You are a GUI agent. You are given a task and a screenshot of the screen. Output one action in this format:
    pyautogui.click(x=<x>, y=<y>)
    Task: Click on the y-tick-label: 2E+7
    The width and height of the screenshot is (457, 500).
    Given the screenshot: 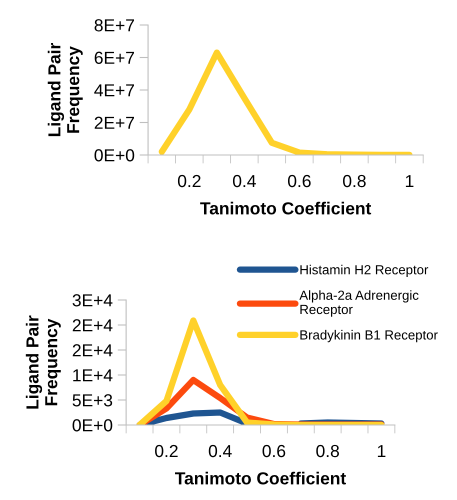 What is the action you would take?
    pyautogui.click(x=114, y=122)
    